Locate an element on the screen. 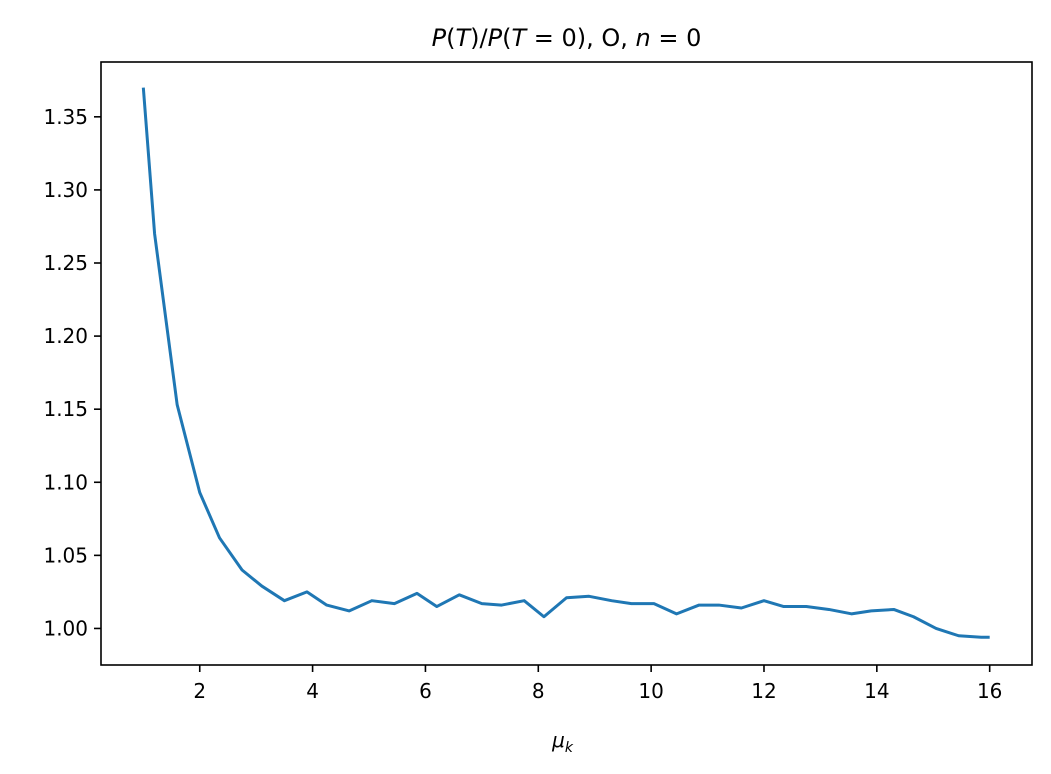  y-tick-label: 1.20 is located at coordinates (65, 336).